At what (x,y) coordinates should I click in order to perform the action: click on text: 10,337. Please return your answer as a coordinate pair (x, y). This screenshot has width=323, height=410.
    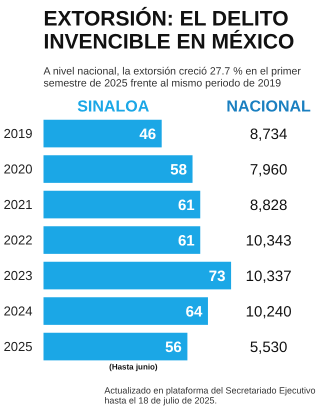
    Looking at the image, I should click on (269, 277).